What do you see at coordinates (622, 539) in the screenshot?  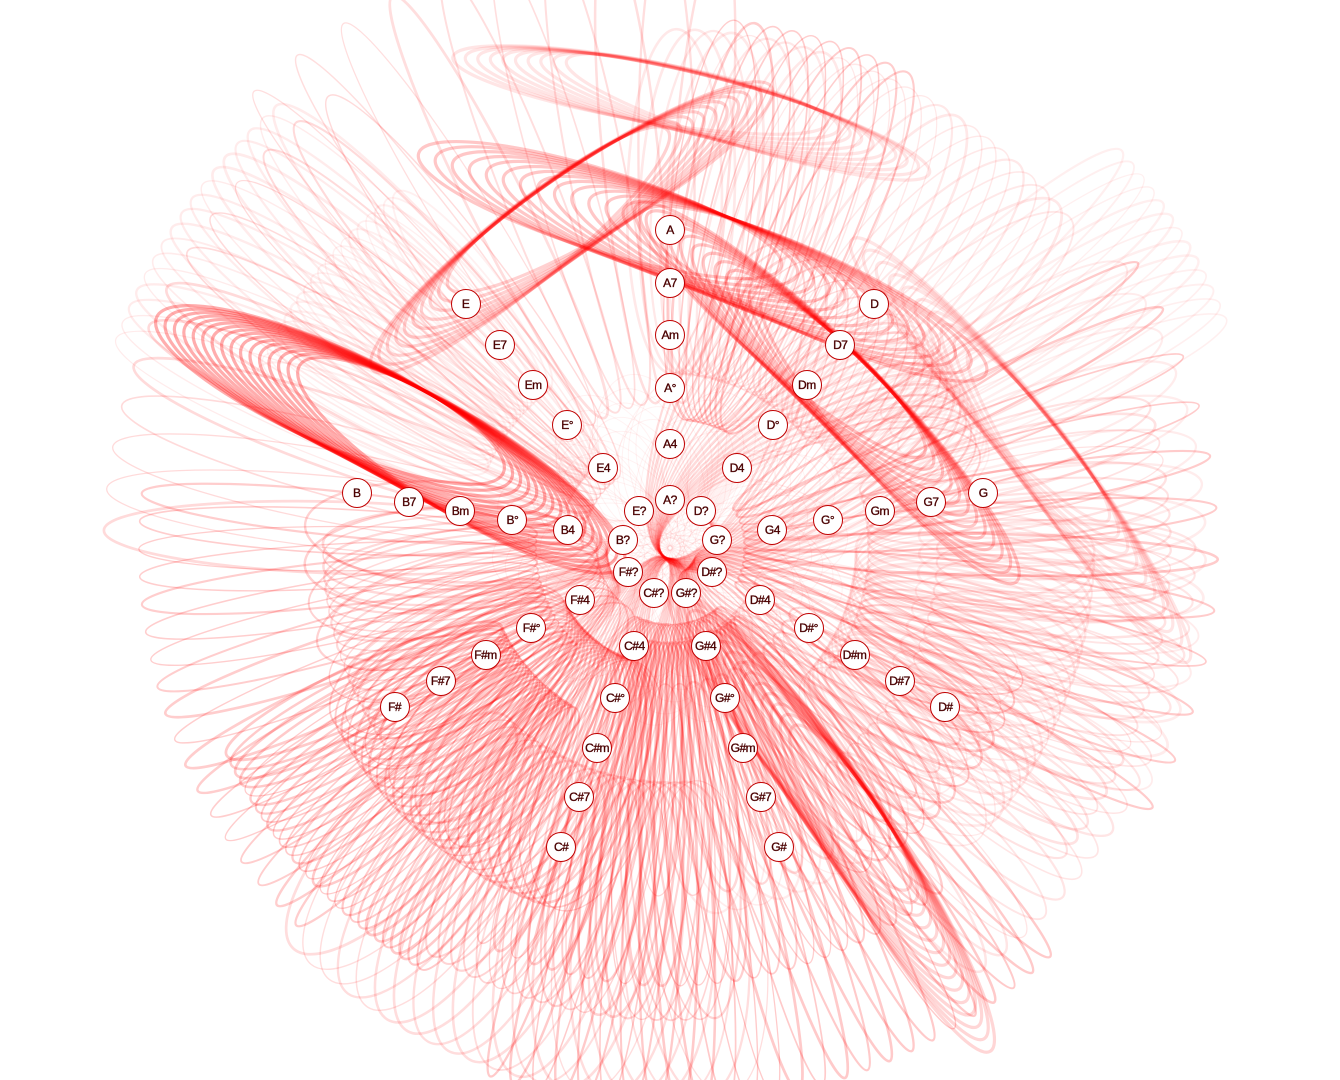 I see `chord-node: B?` at bounding box center [622, 539].